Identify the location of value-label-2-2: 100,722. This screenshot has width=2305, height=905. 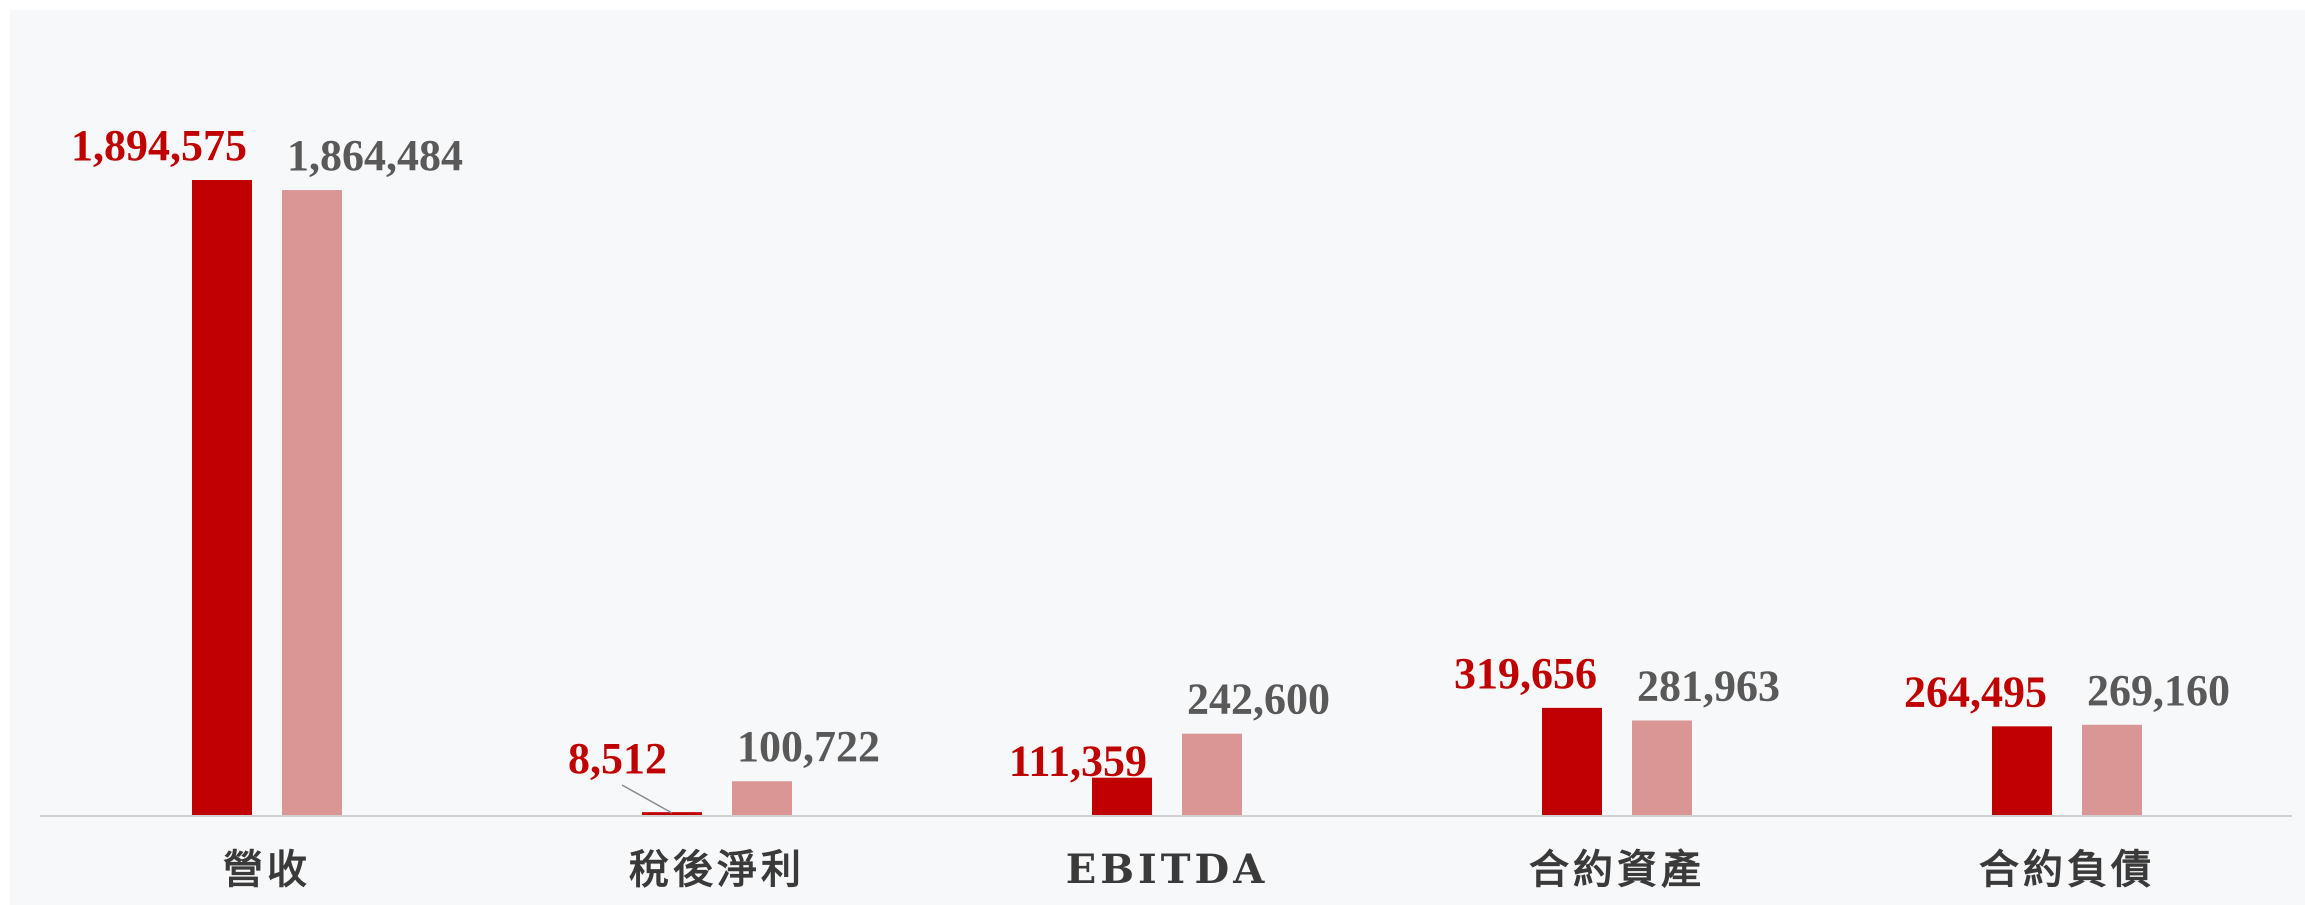
(808, 746).